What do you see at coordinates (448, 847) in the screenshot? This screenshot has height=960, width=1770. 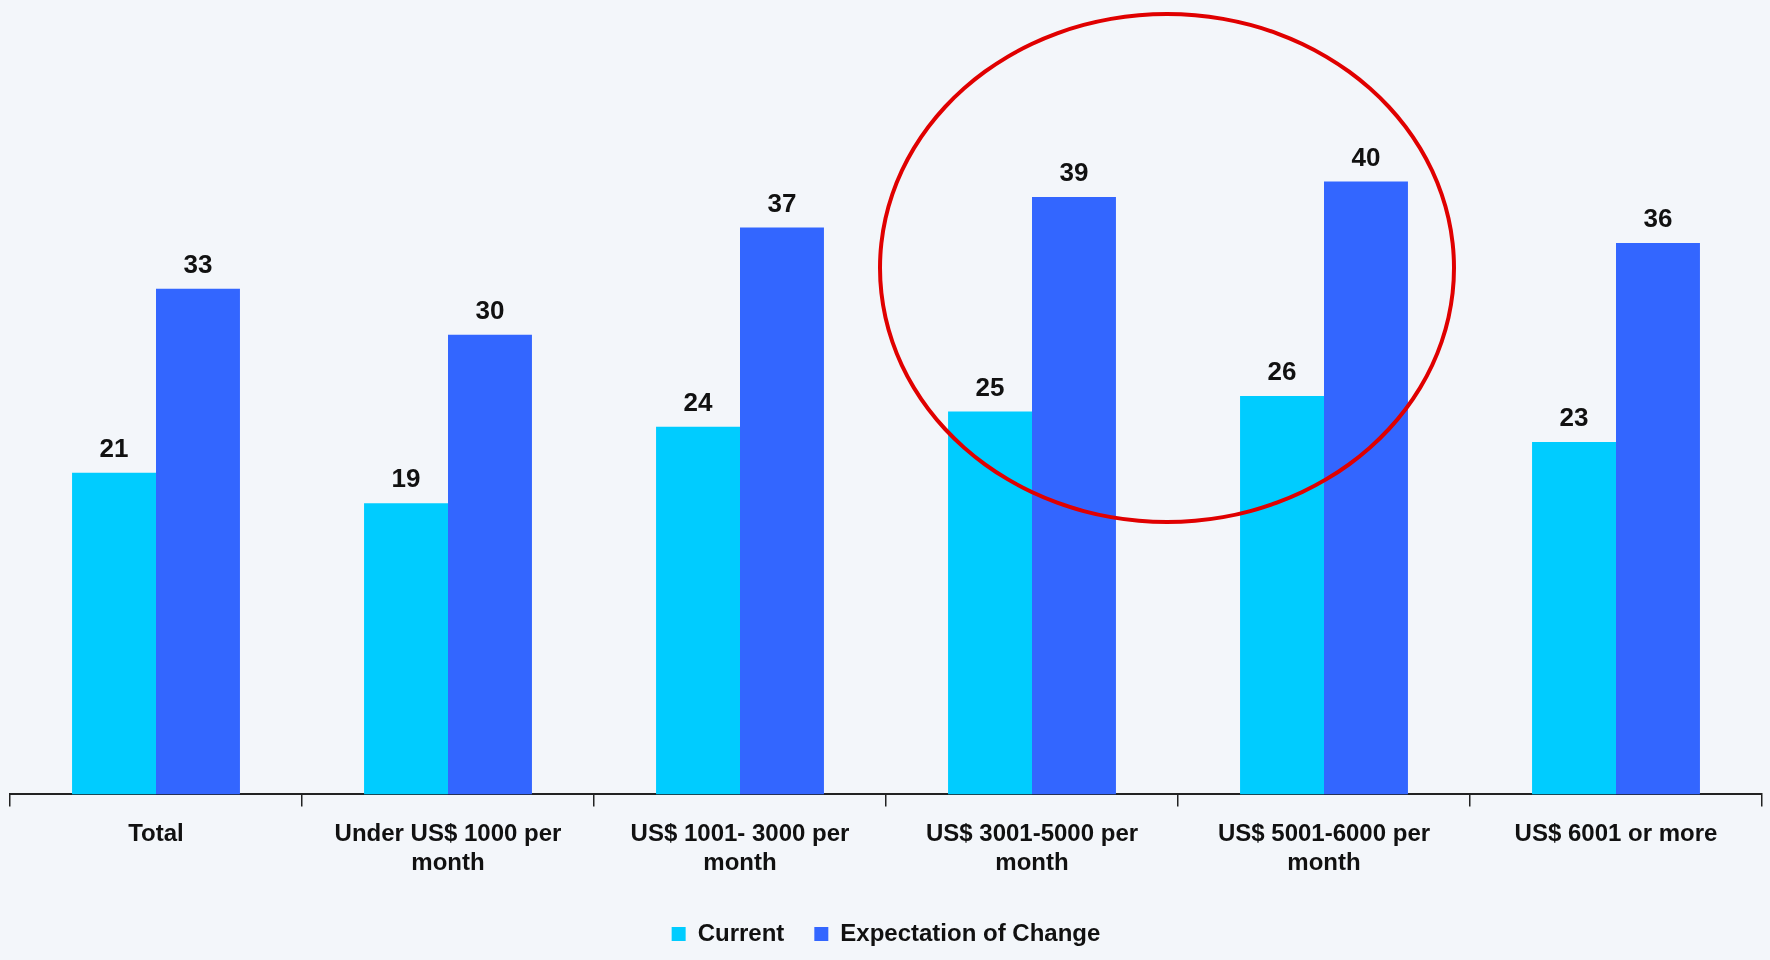 I see `x-tick-label: Under US$ 1000 per month` at bounding box center [448, 847].